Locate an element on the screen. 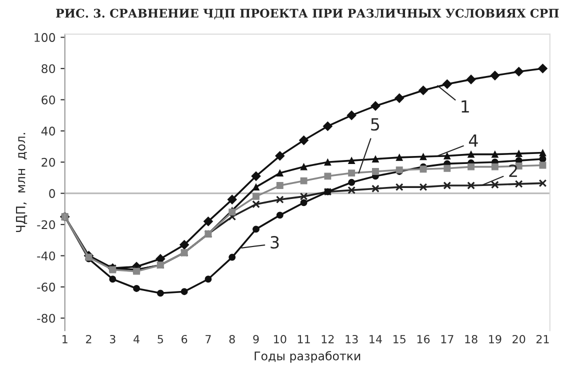 This screenshot has height=380, width=564. x-tick-label: 17 is located at coordinates (447, 339).